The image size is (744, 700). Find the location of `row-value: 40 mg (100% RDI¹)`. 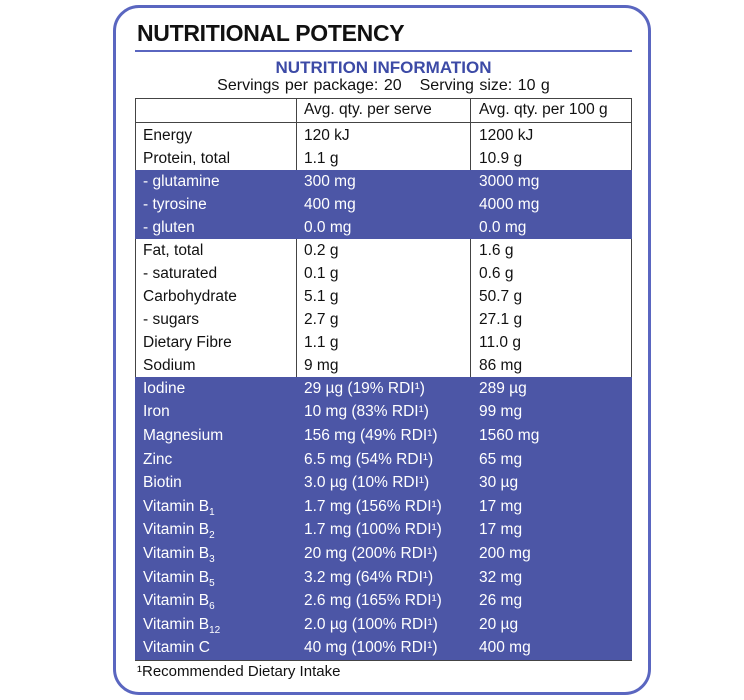

row-value: 40 mg (100% RDI¹) is located at coordinates (371, 648).